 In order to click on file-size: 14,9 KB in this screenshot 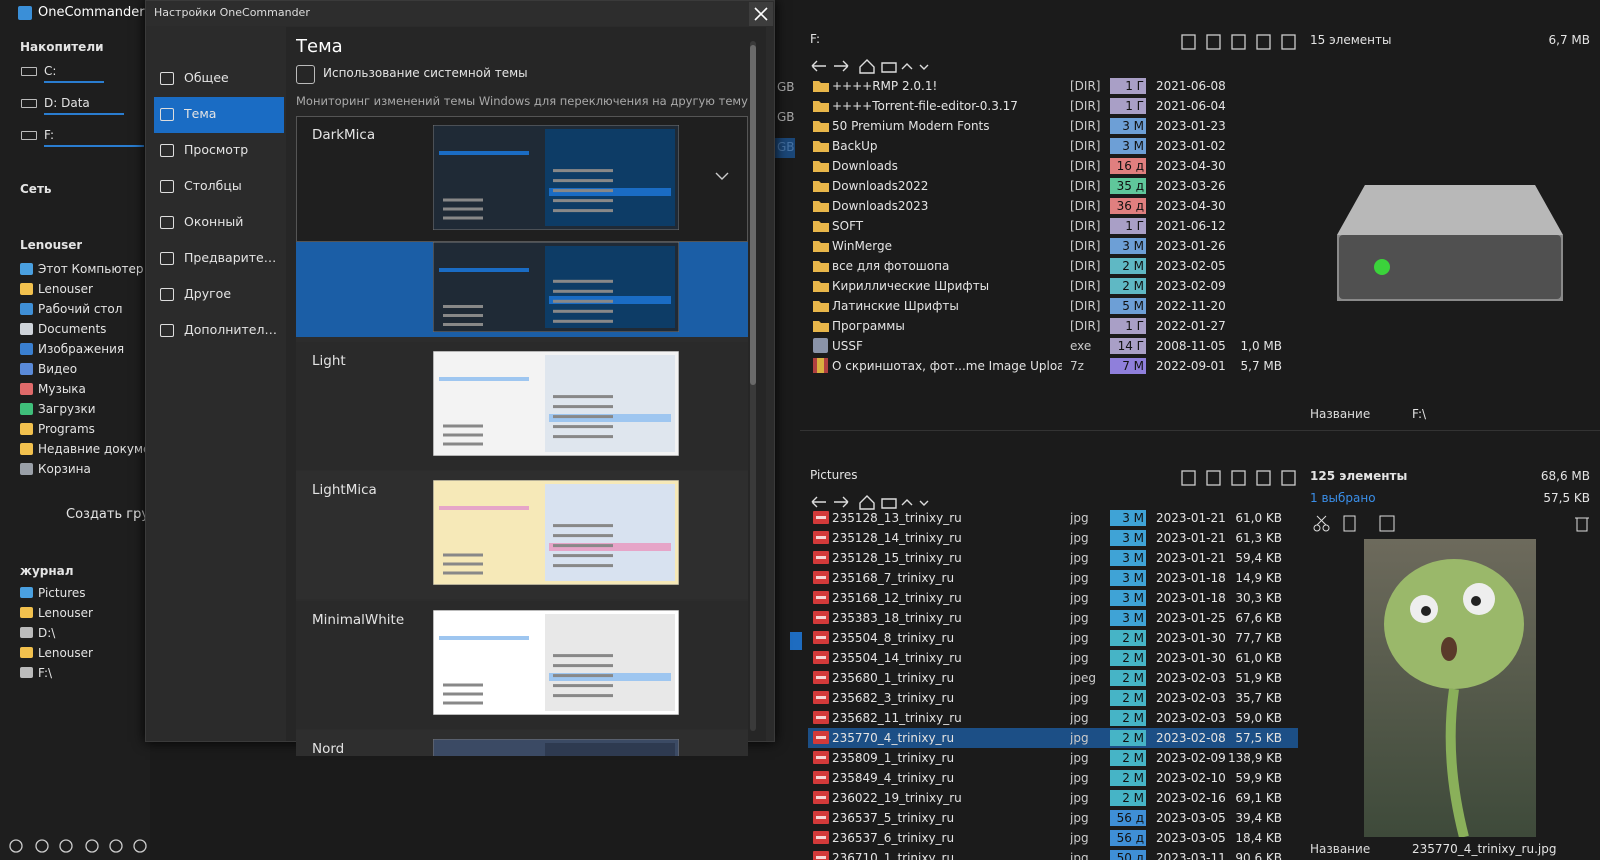, I will do `click(1258, 578)`.